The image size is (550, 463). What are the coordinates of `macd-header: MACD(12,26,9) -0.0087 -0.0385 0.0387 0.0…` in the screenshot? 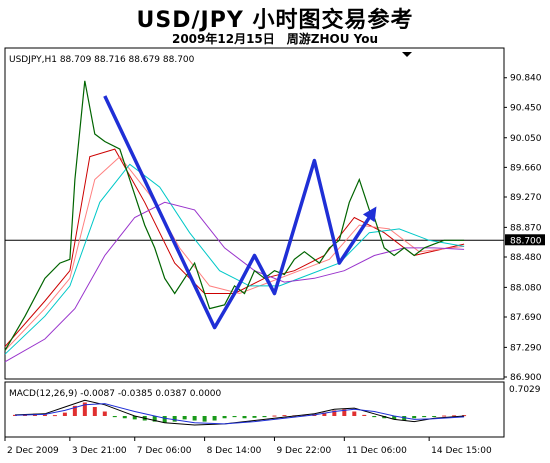 It's located at (115, 394).